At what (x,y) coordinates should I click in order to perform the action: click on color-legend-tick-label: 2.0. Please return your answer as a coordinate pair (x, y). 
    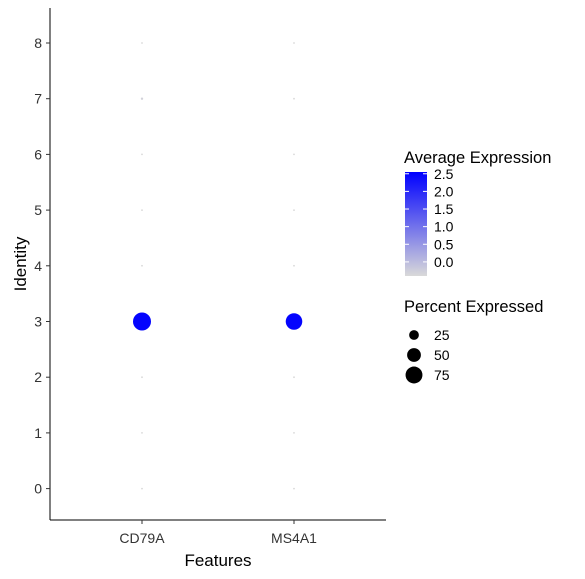
    Looking at the image, I should click on (444, 191).